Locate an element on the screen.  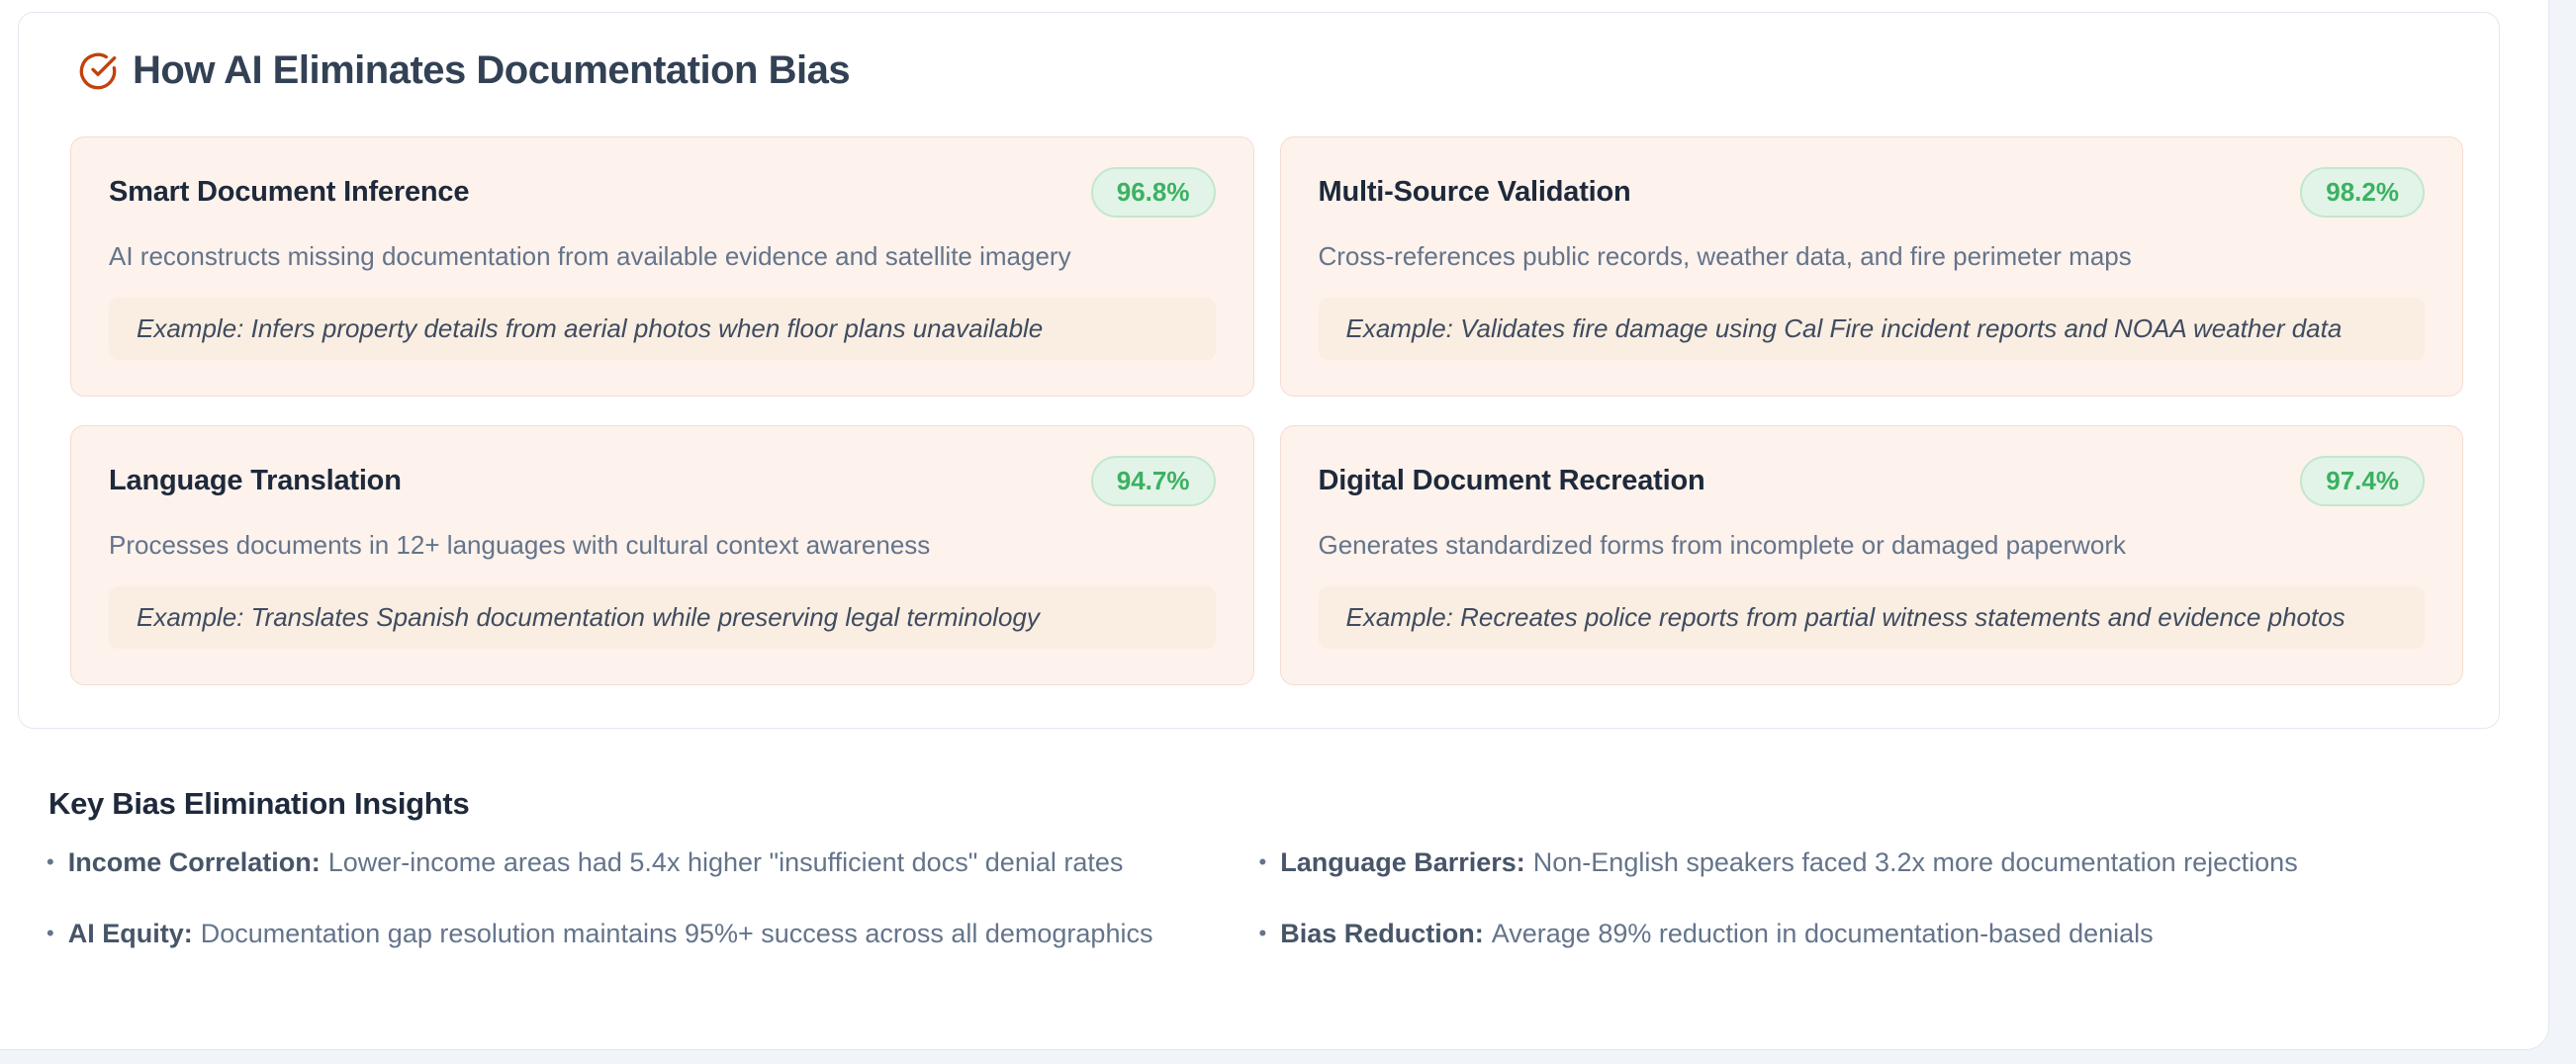
insight-label: Bias Reduction: is located at coordinates (1382, 933).